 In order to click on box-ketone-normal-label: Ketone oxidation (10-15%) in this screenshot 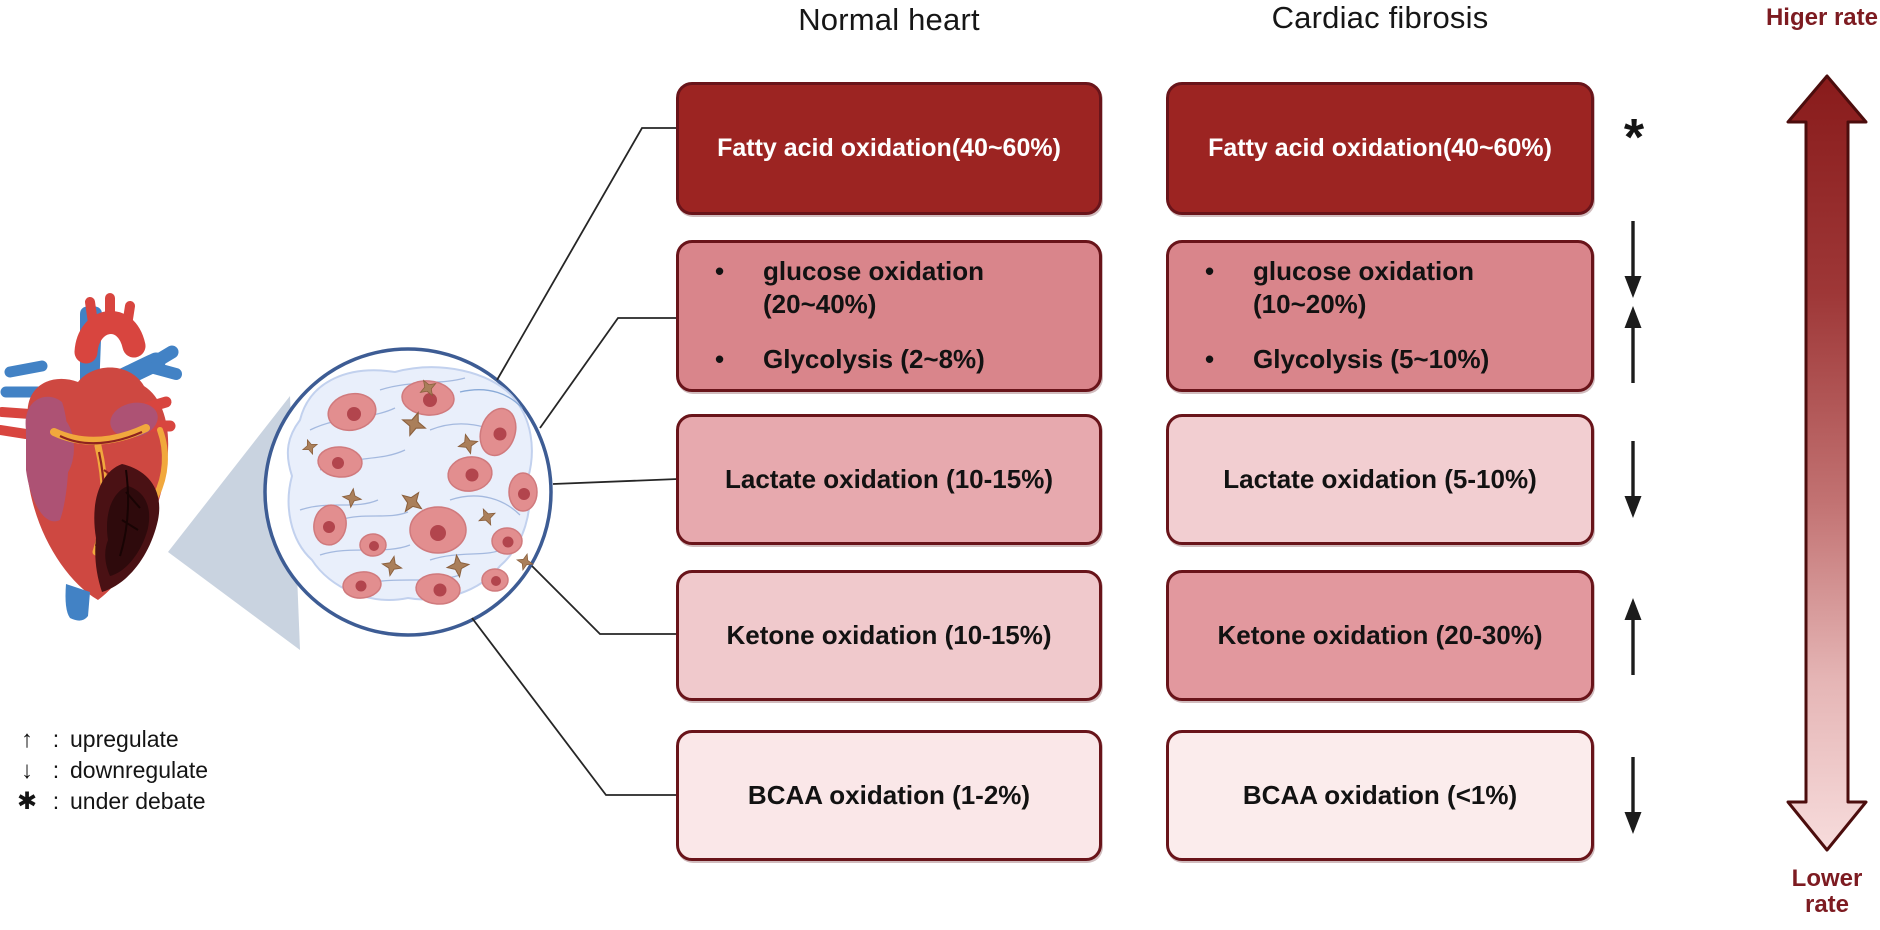, I will do `click(889, 635)`.